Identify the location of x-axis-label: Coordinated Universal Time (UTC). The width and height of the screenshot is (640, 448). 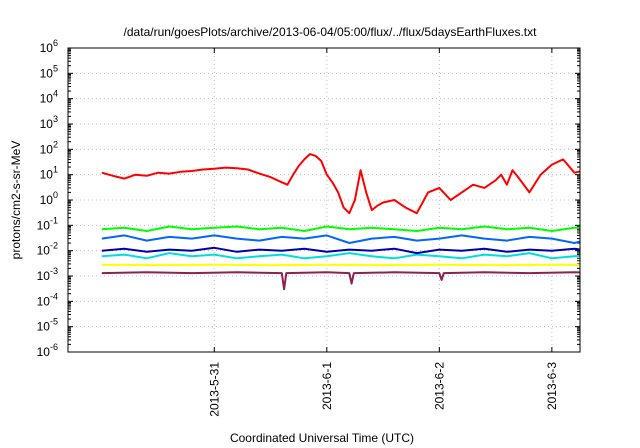
(322, 438).